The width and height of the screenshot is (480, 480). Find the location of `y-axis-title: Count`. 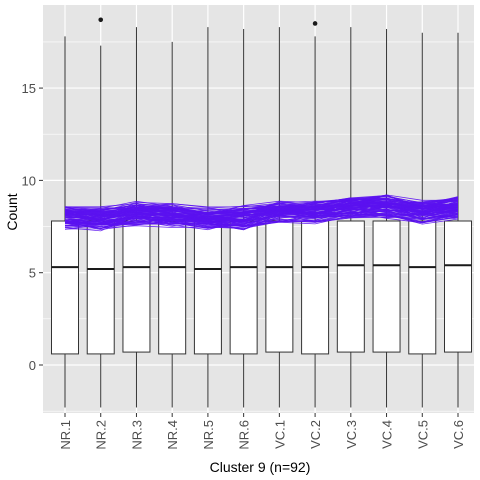

y-axis-title: Count is located at coordinates (12, 211).